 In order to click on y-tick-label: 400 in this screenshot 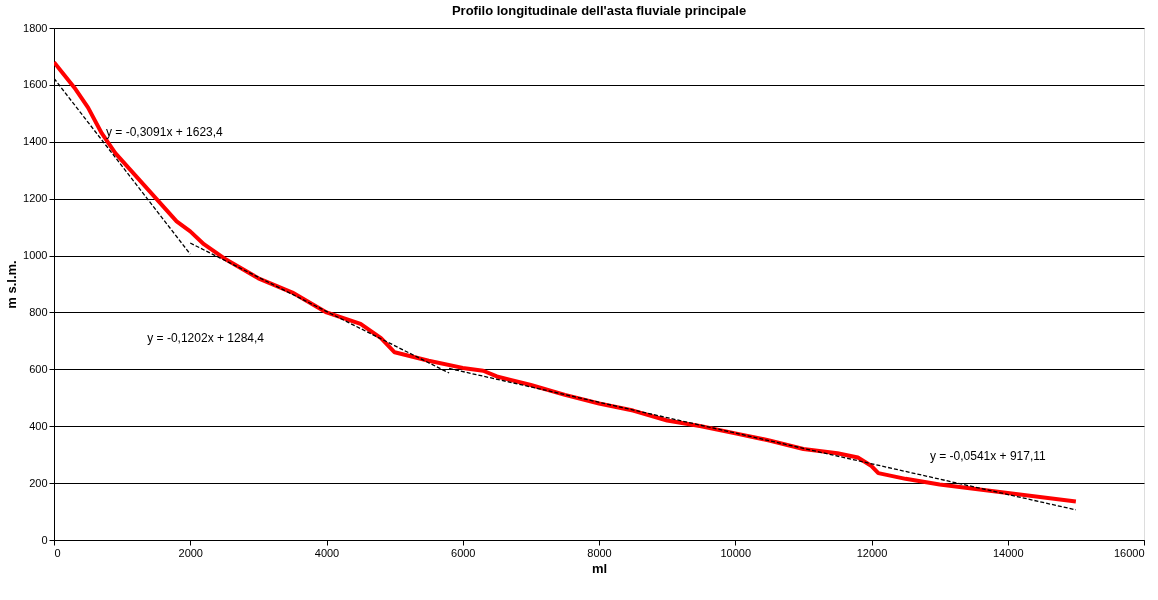, I will do `click(38, 425)`.